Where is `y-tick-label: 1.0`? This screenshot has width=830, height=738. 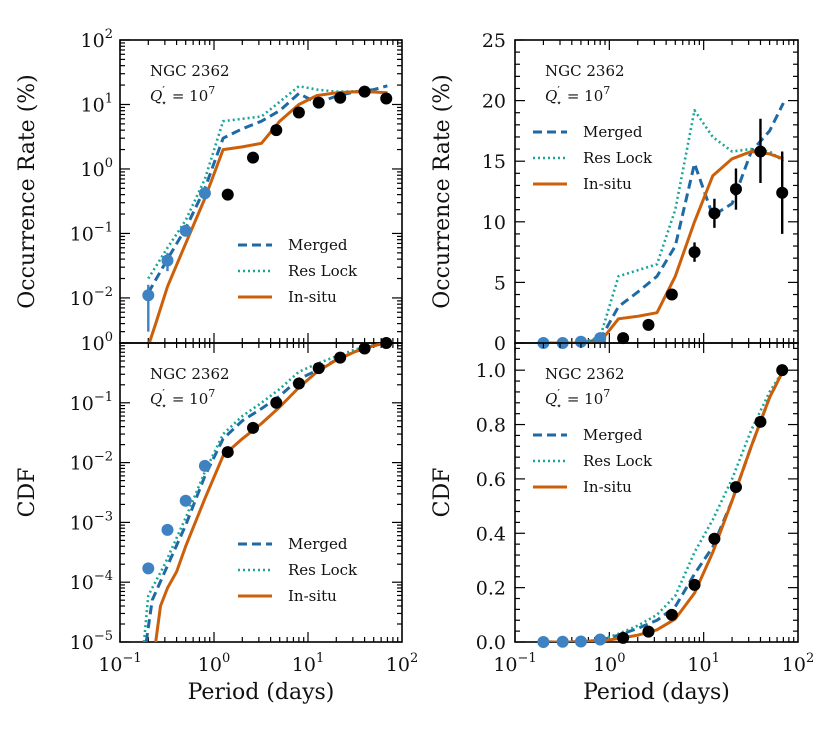 y-tick-label: 1.0 is located at coordinates (491, 371).